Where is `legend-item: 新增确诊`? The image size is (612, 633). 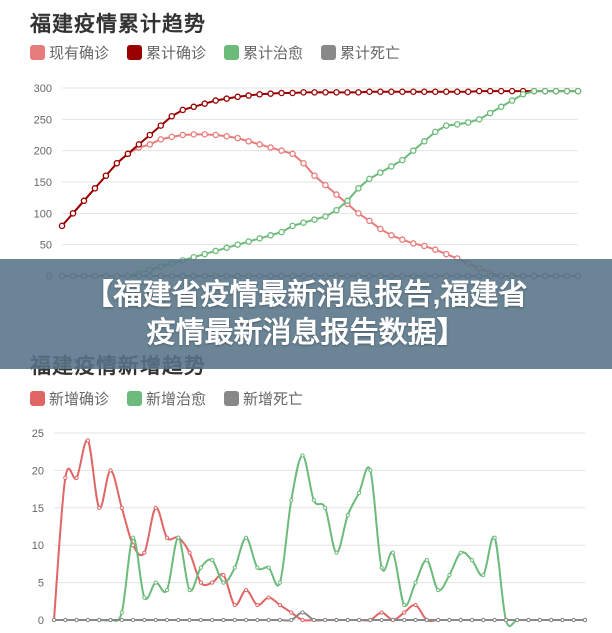
legend-item: 新增确诊 is located at coordinates (69, 398).